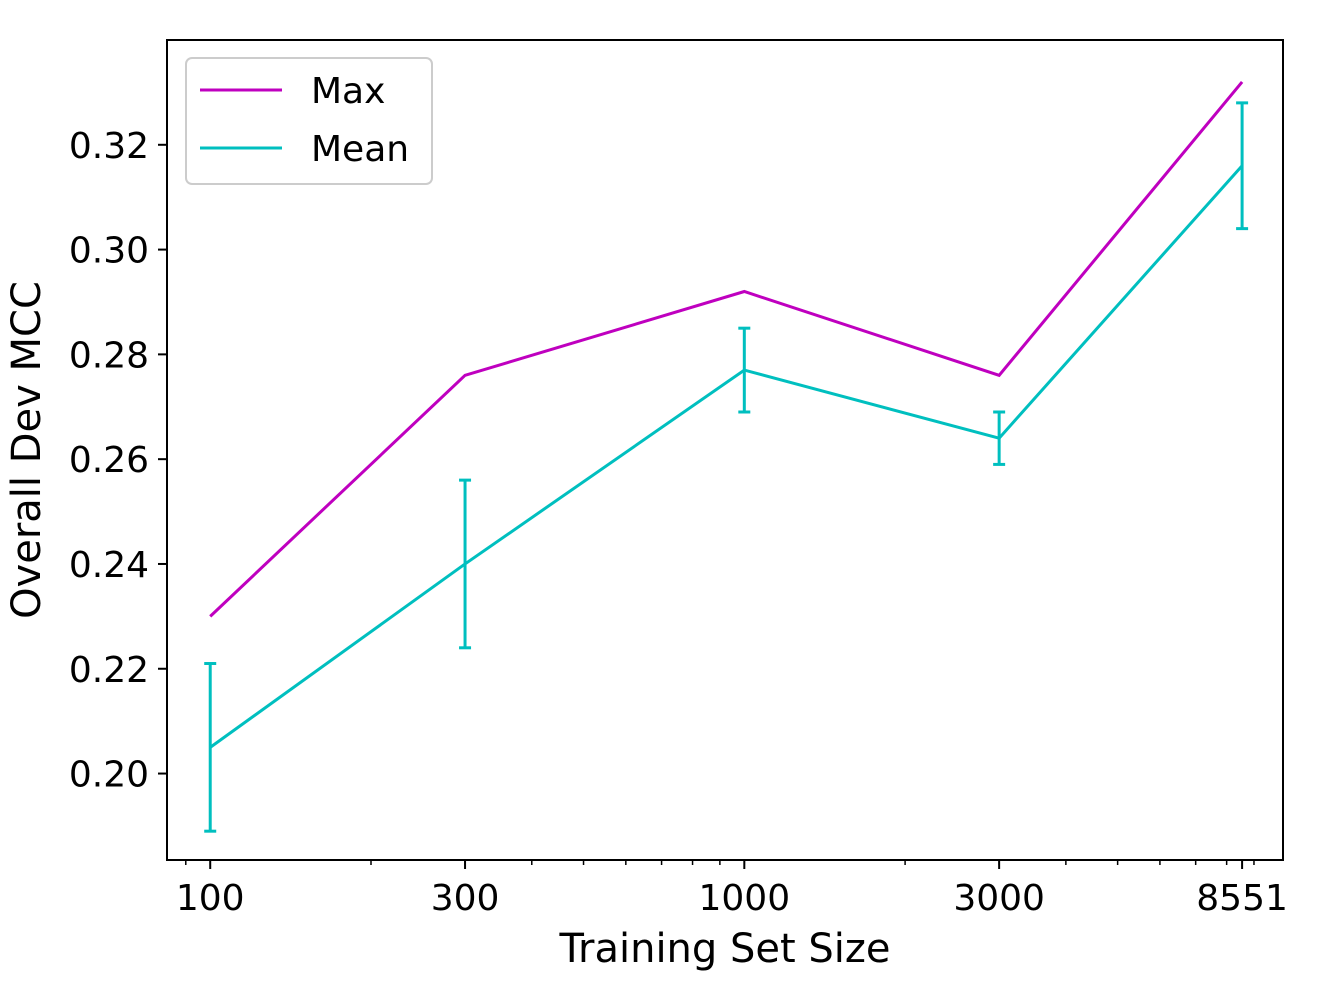 This screenshot has width=1332, height=986. What do you see at coordinates (109, 775) in the screenshot?
I see `y-tick-label: 0.20` at bounding box center [109, 775].